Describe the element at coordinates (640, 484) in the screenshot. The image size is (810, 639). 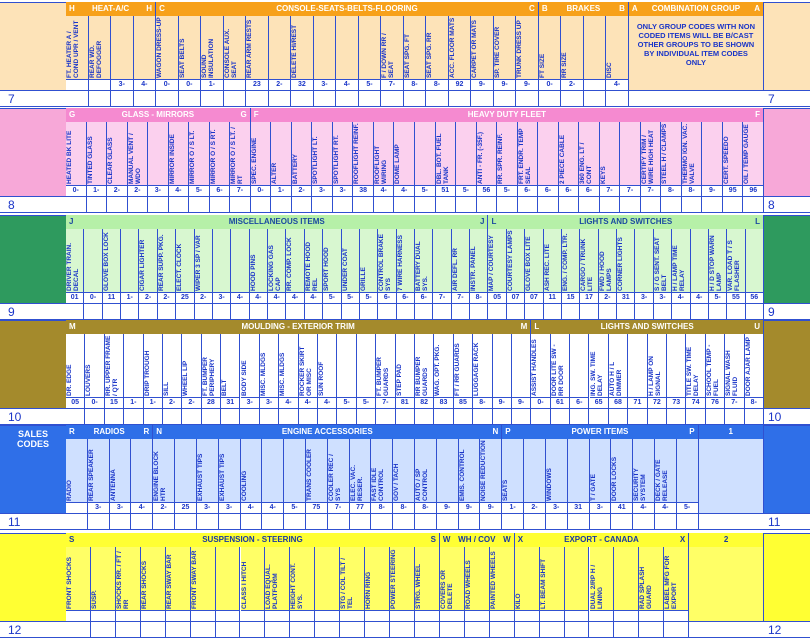
I see `item-label: SECURITY SYSTEM` at that location.